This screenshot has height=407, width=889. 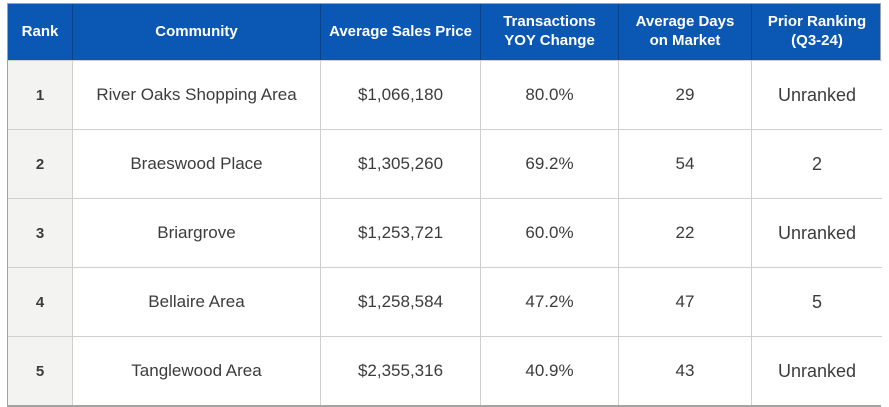 What do you see at coordinates (550, 94) in the screenshot?
I see `transactions-yoy-change-cell: 80.0%` at bounding box center [550, 94].